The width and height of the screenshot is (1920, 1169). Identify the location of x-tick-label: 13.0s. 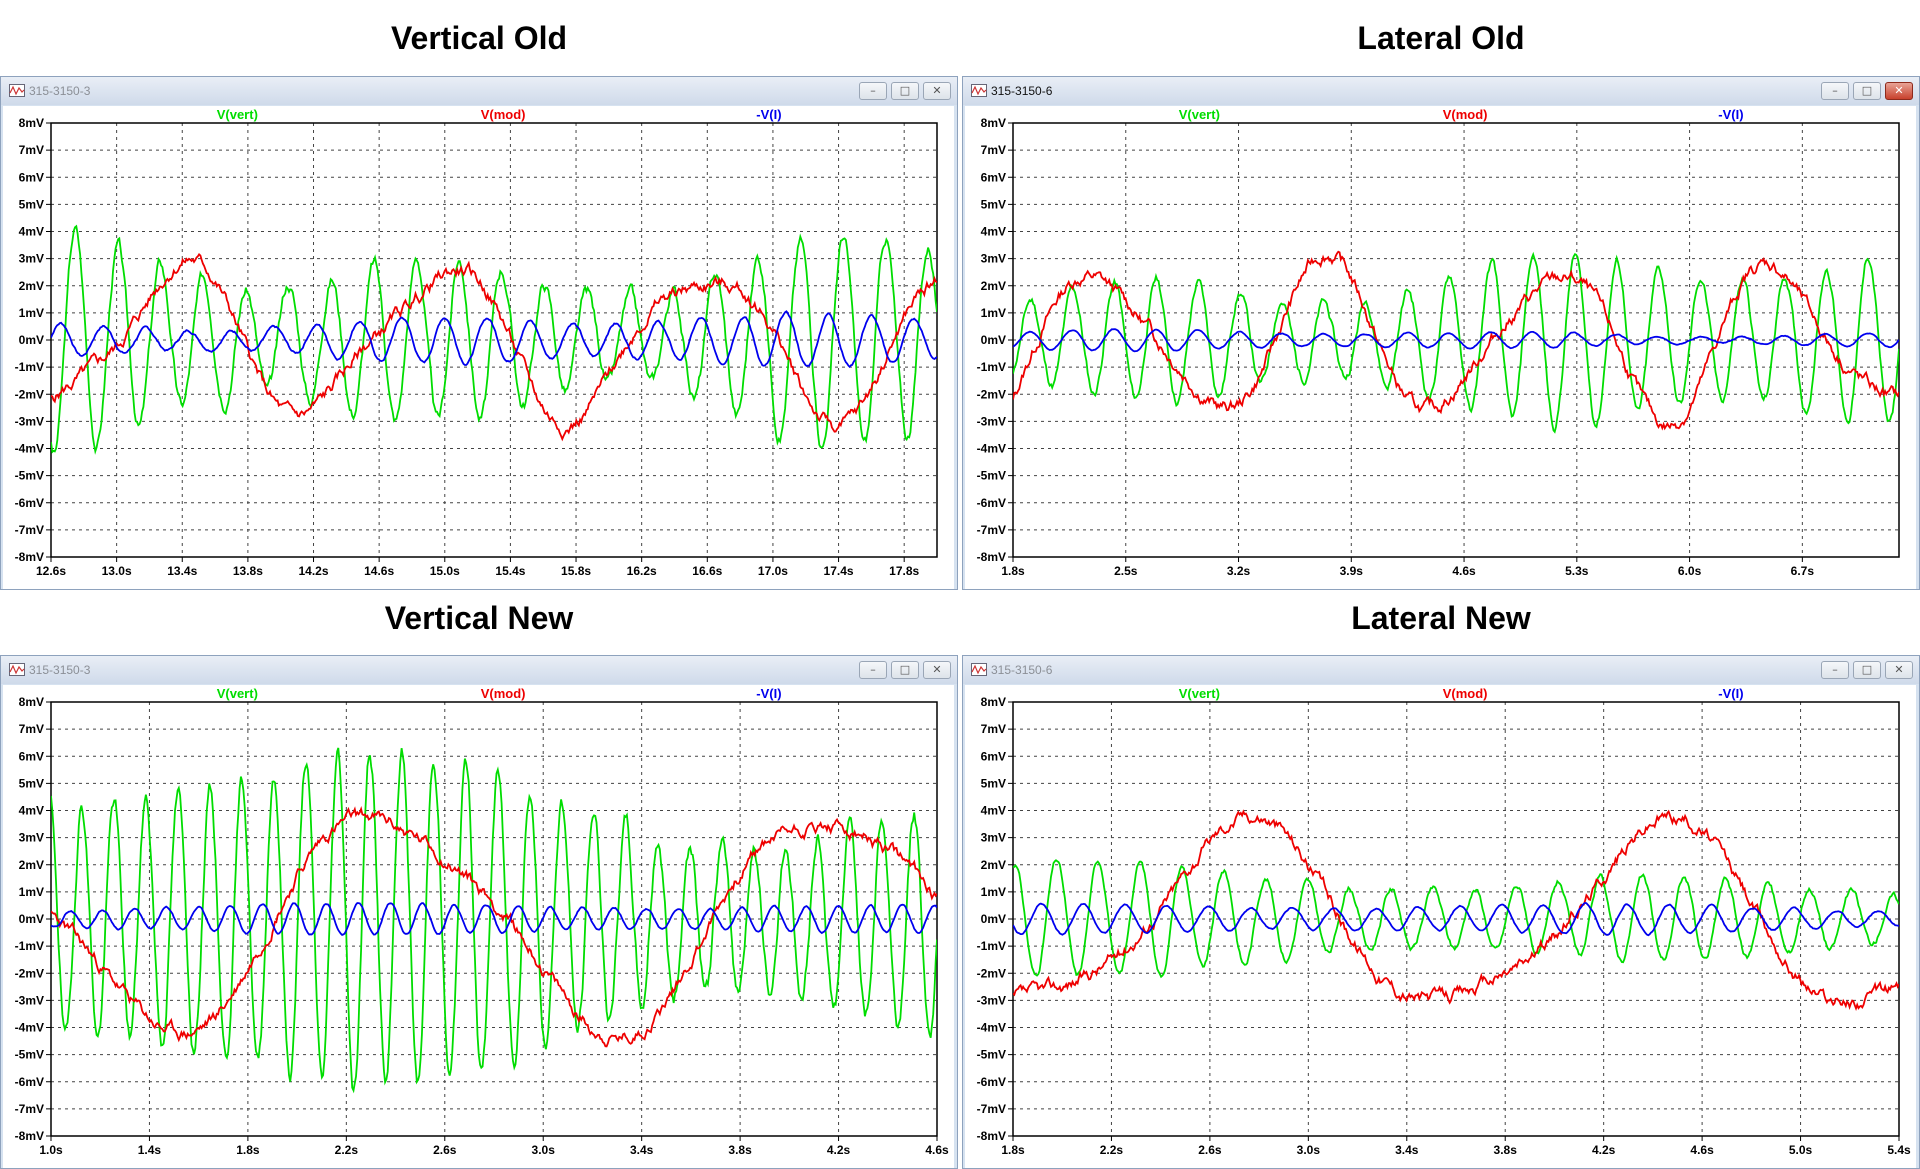
(117, 571).